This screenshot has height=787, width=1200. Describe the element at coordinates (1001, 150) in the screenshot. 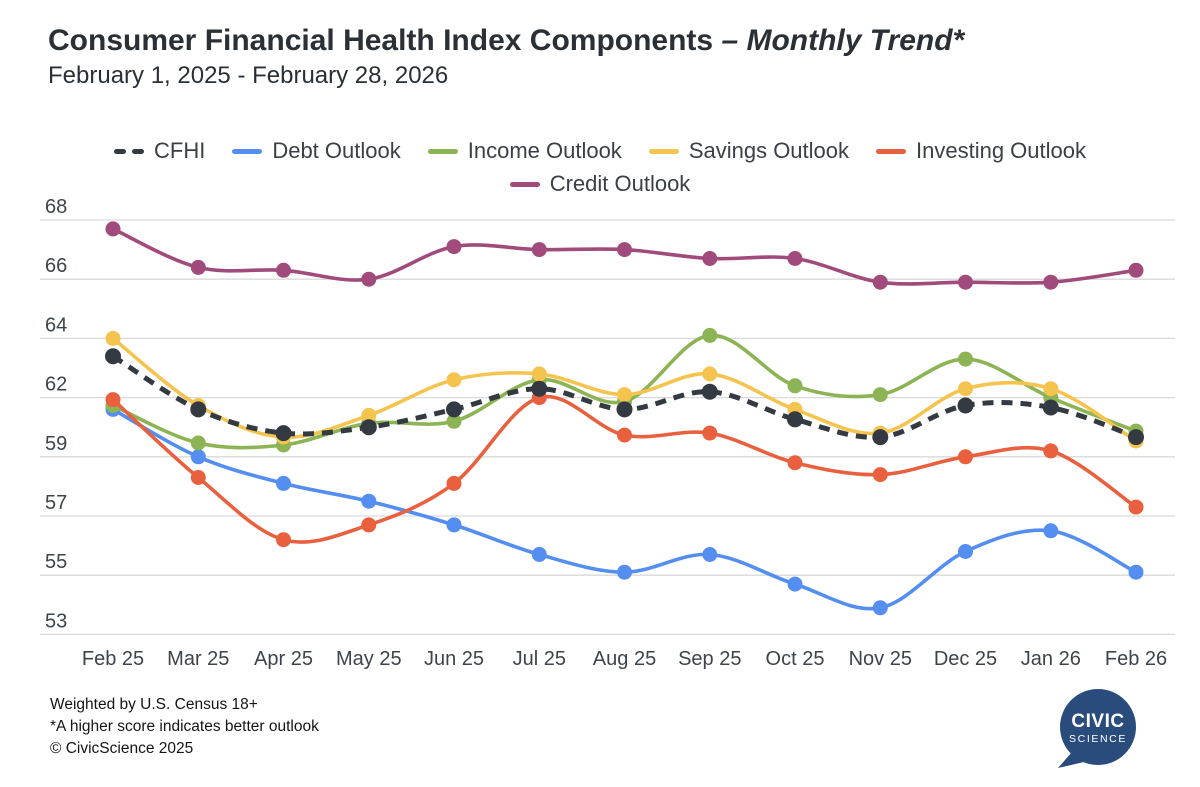

I see `legend-label-investing-outlook: Investing Outlook` at that location.